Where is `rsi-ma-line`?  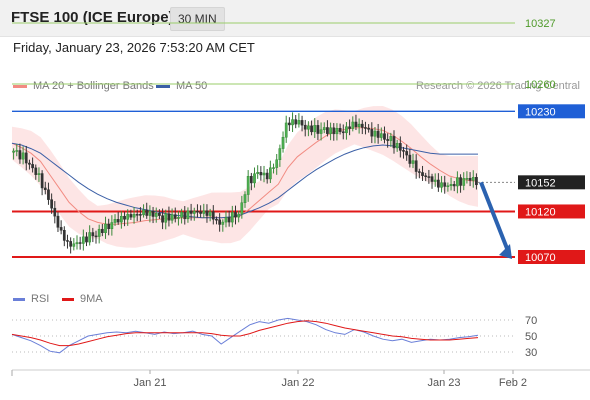
rsi-ma-line is located at coordinates (245, 333).